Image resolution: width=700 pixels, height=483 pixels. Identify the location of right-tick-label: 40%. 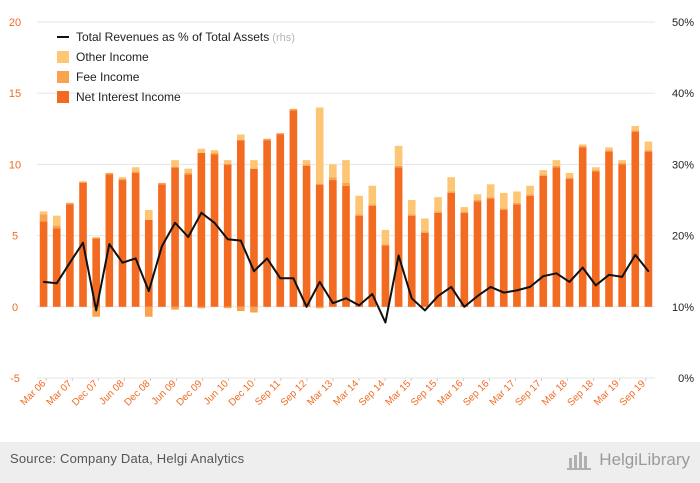
(683, 94).